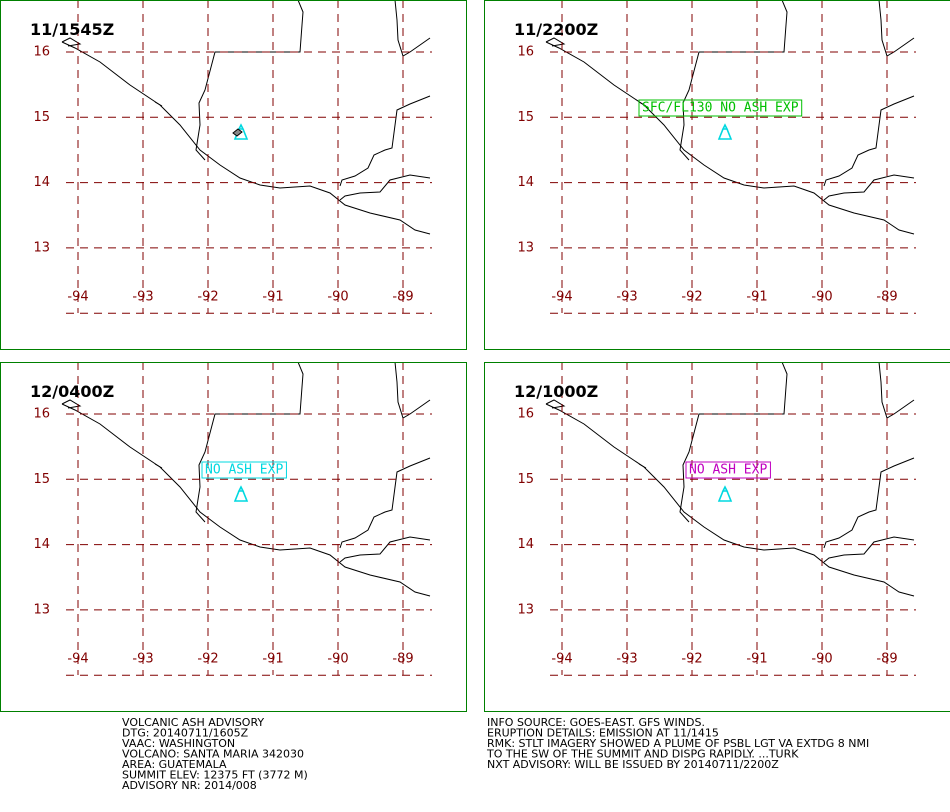 Image resolution: width=950 pixels, height=812 pixels. Describe the element at coordinates (213, 754) in the screenshot. I see `advisory-line: VOLCANO: SANTA MARIA 342030` at that location.